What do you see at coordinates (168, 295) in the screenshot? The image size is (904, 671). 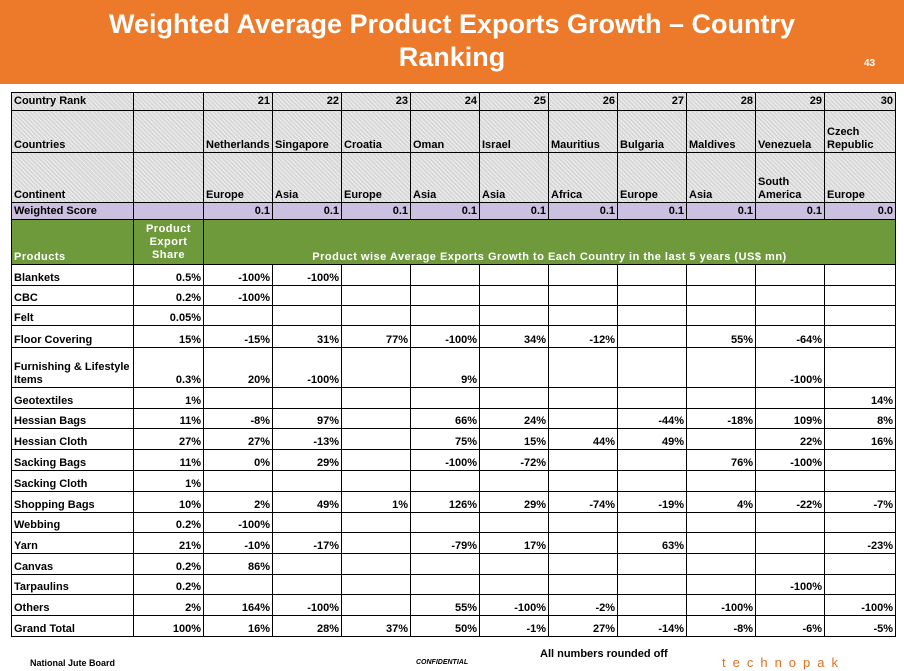 I see `product-share: 0.2%` at bounding box center [168, 295].